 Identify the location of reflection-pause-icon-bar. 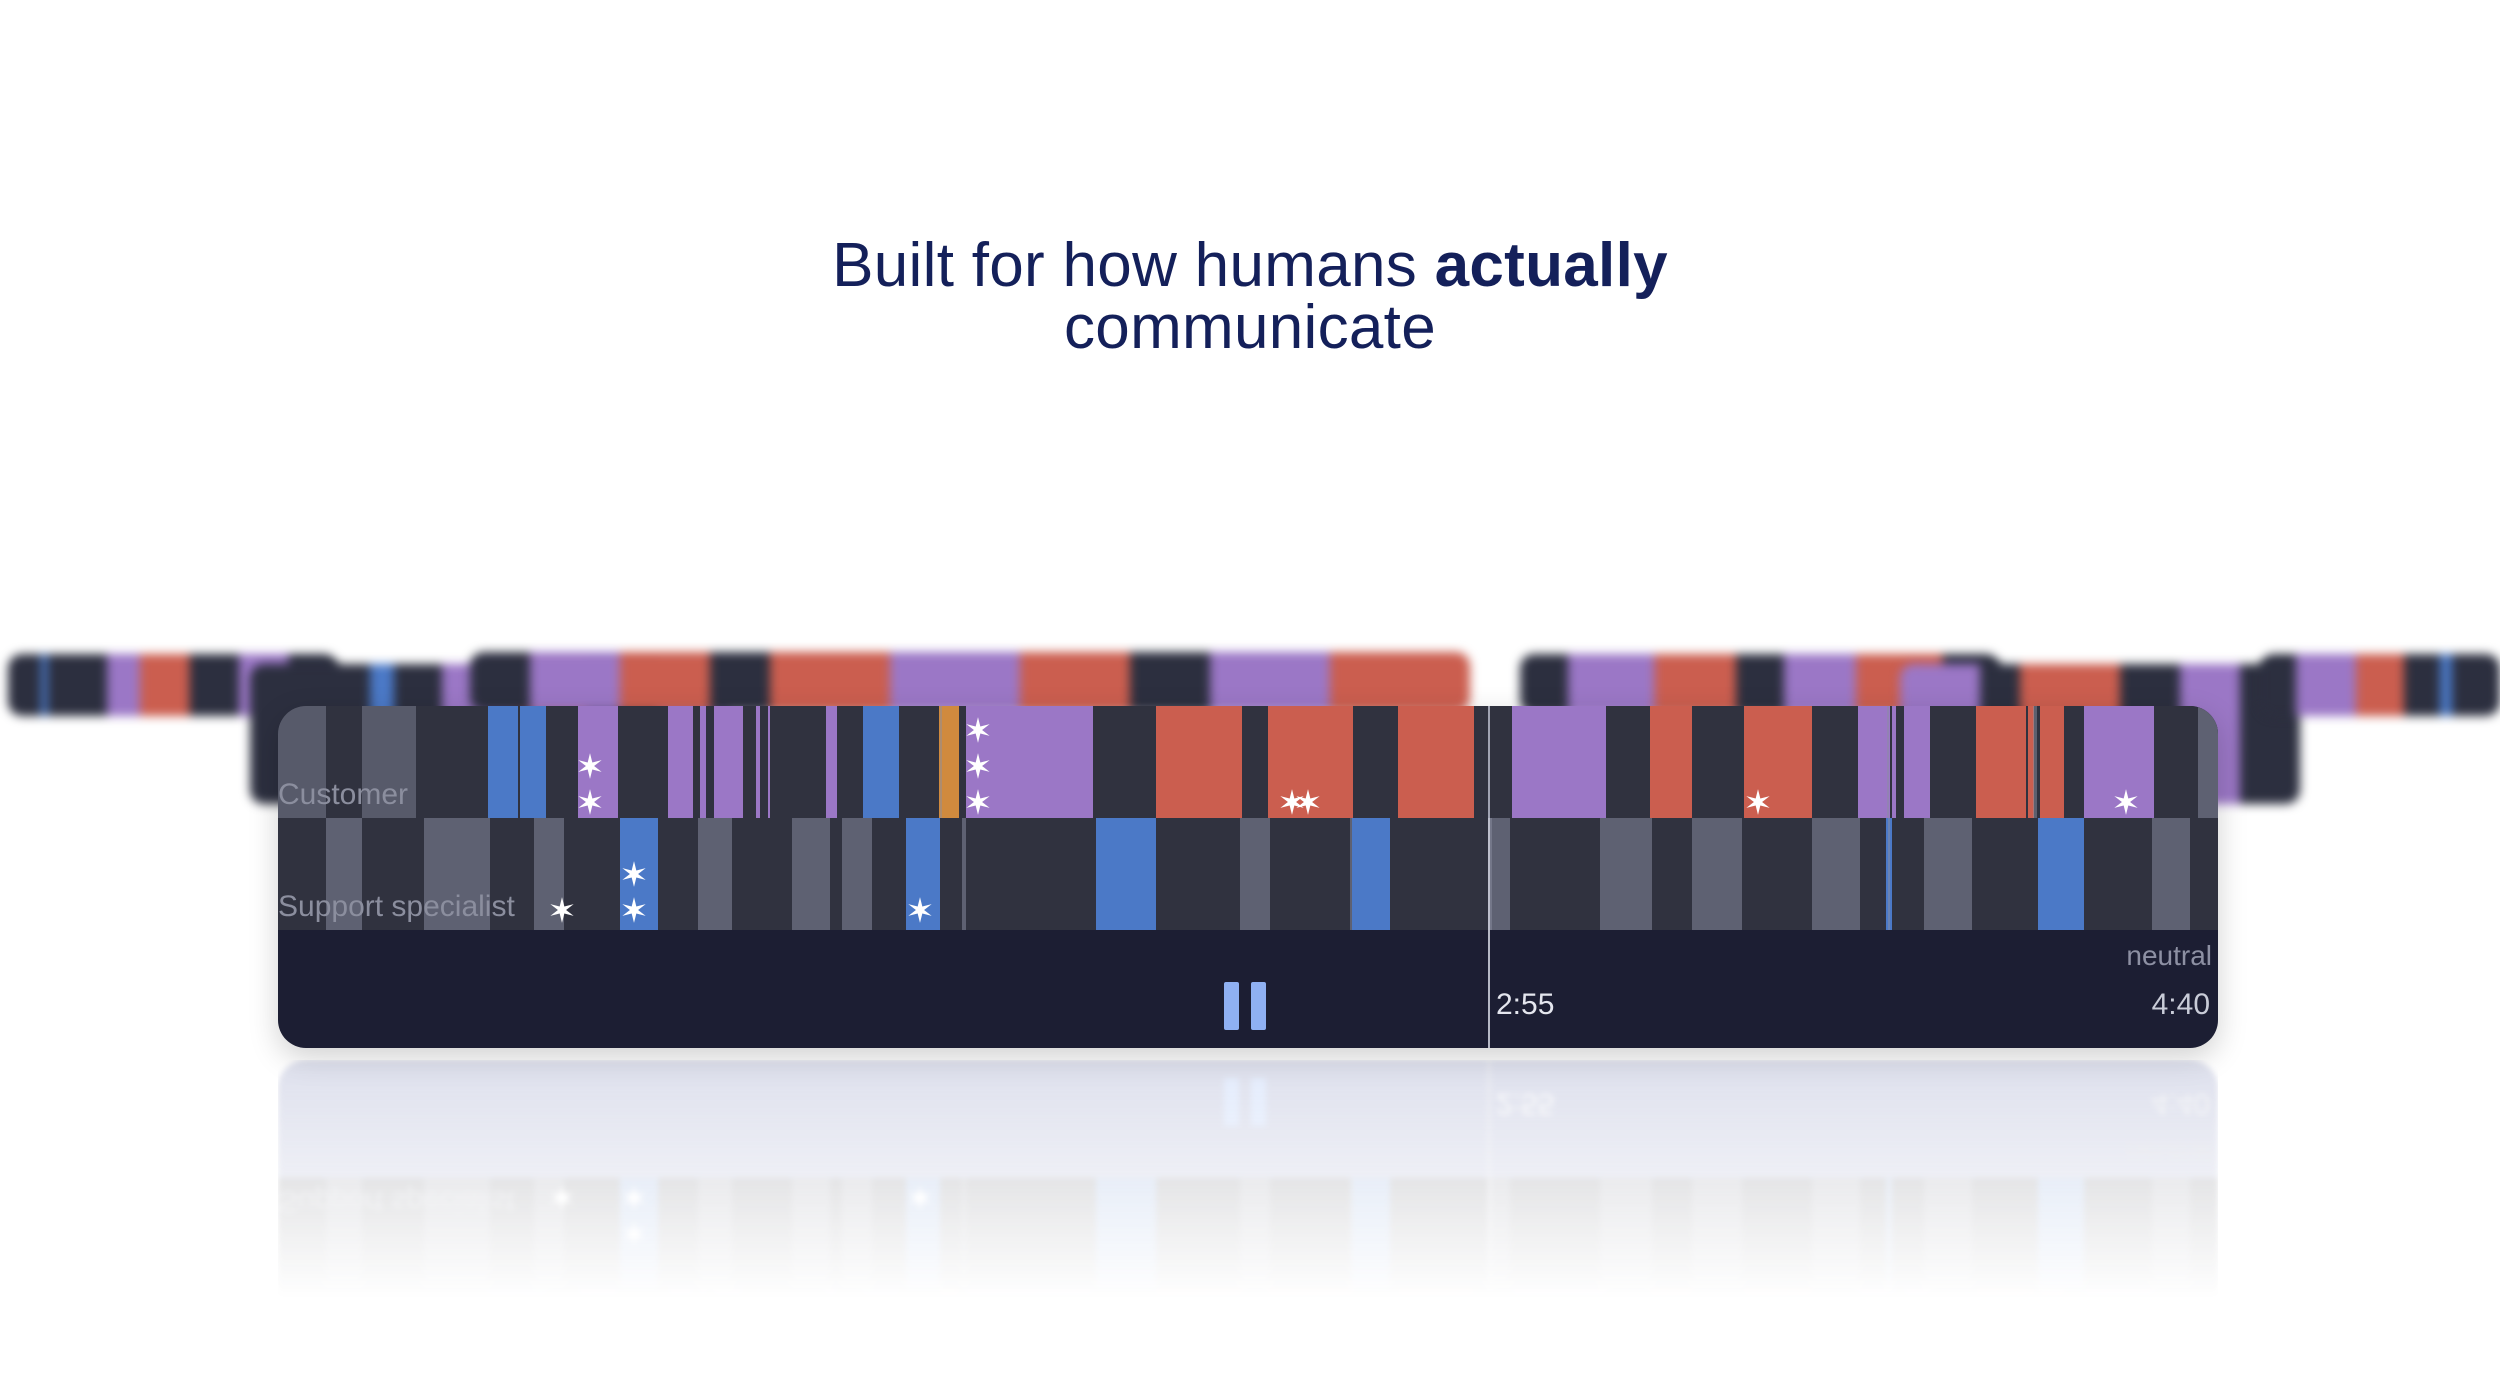
(1258, 1102).